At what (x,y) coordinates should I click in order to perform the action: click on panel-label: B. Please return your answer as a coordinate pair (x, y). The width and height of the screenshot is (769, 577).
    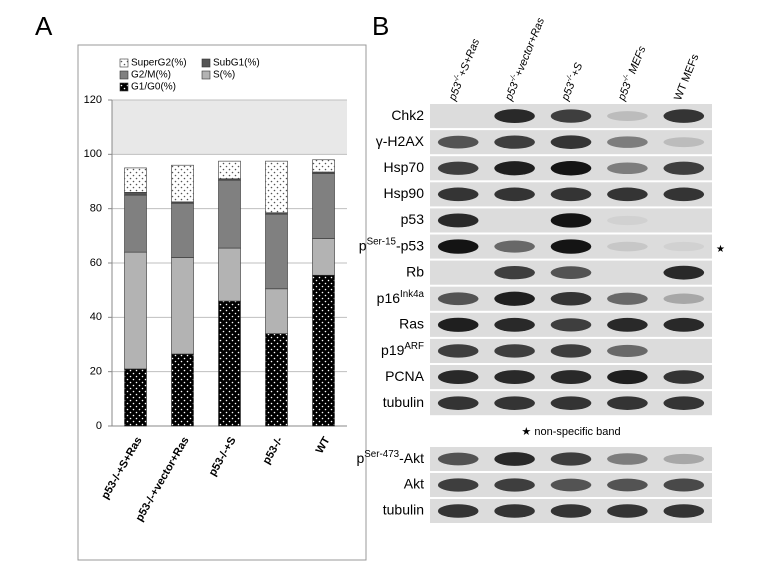
    Looking at the image, I should click on (380, 26).